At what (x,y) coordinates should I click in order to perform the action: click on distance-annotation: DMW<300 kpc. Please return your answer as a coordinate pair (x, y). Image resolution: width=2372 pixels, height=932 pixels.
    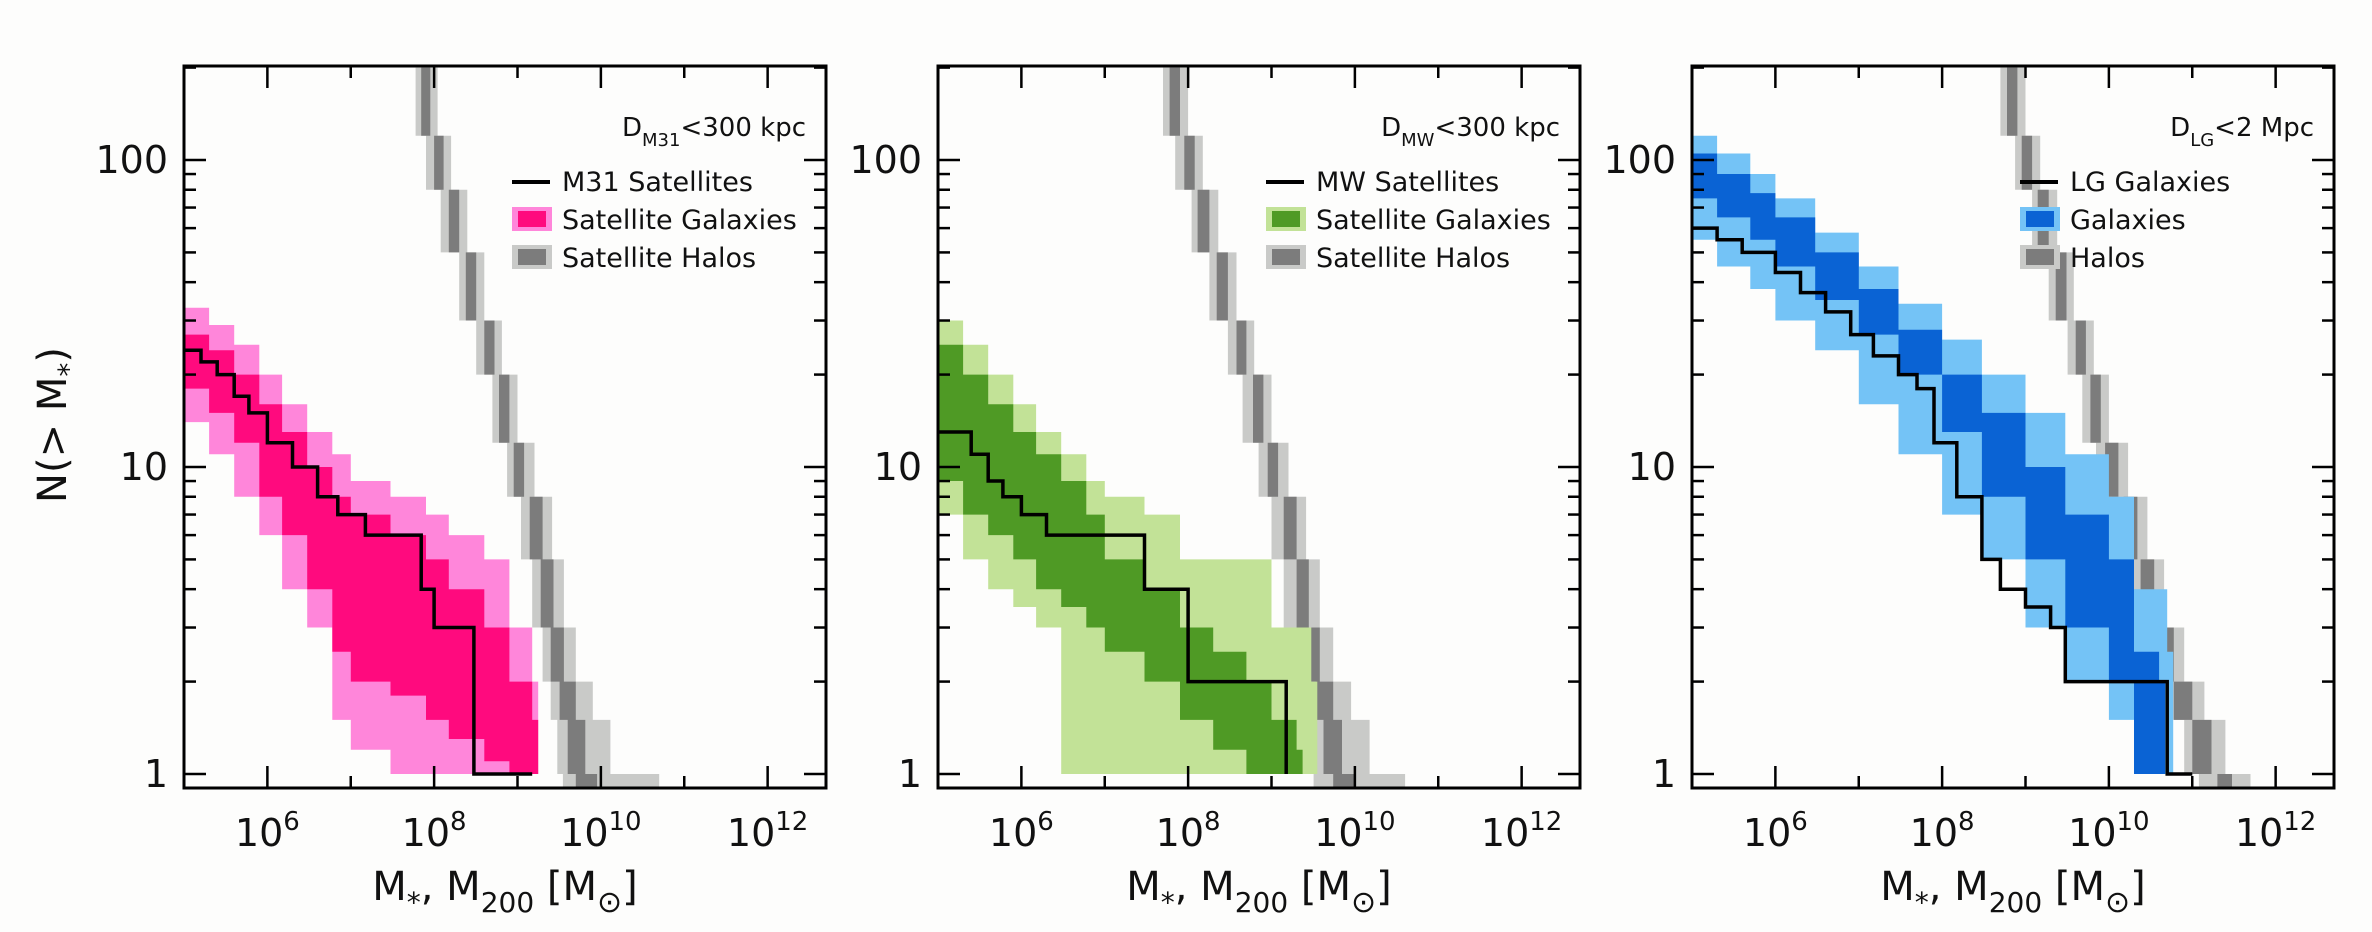
    Looking at the image, I should click on (1470, 132).